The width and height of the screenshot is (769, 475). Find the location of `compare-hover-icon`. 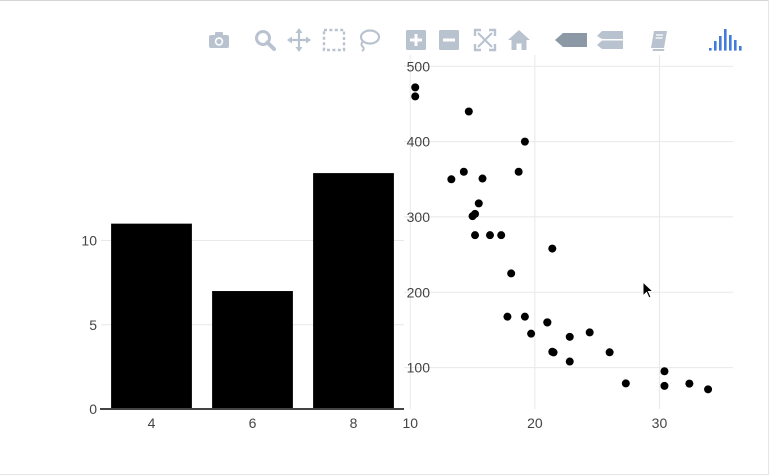

compare-hover-icon is located at coordinates (611, 40).